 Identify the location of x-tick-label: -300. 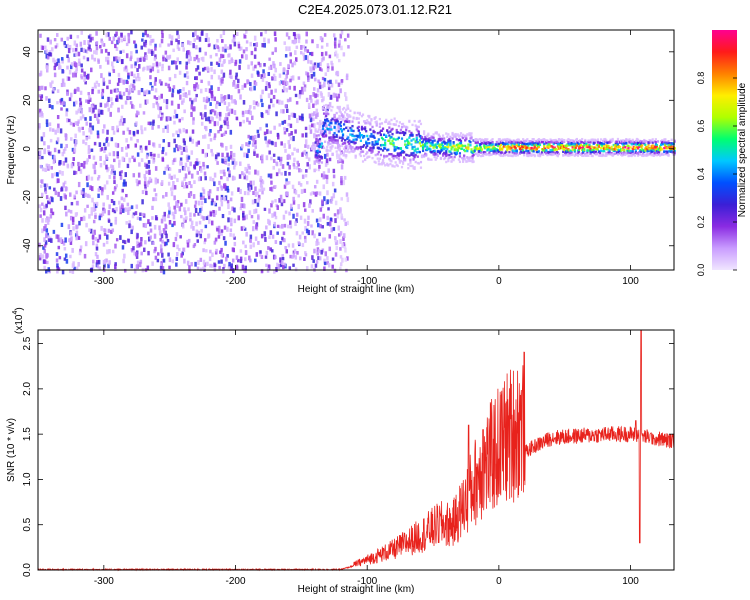
(104, 281).